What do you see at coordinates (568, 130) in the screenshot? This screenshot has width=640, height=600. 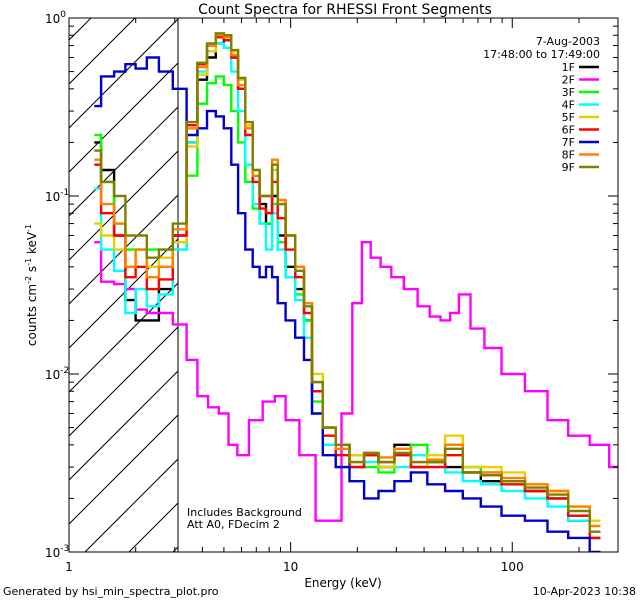 I see `legend-label-6F: 6F` at bounding box center [568, 130].